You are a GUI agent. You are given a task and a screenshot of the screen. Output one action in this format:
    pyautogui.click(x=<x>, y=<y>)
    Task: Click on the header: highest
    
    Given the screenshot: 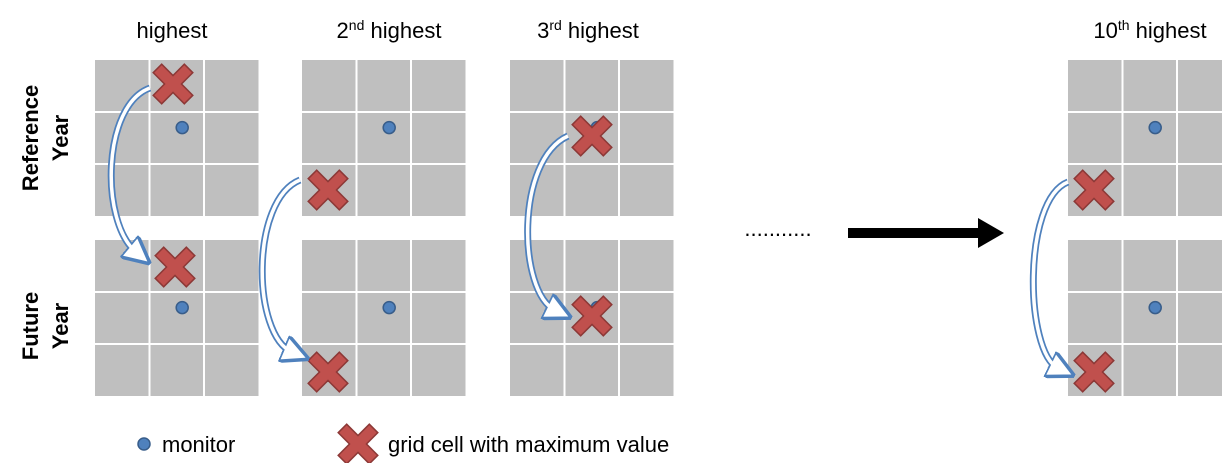 What is the action you would take?
    pyautogui.click(x=172, y=30)
    